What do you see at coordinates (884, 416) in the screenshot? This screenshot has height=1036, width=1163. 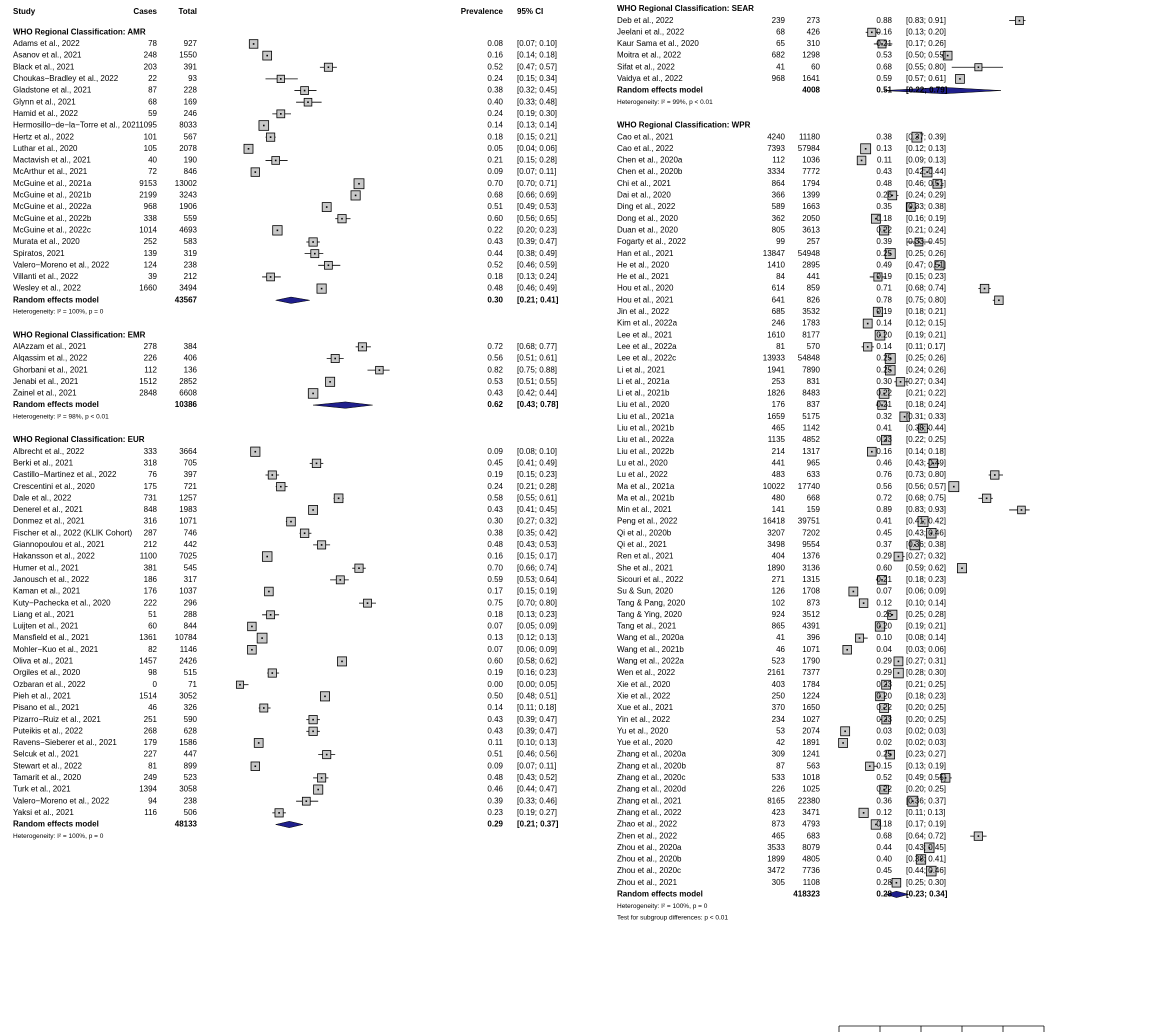 I see `study-prevalence: 0.32` at bounding box center [884, 416].